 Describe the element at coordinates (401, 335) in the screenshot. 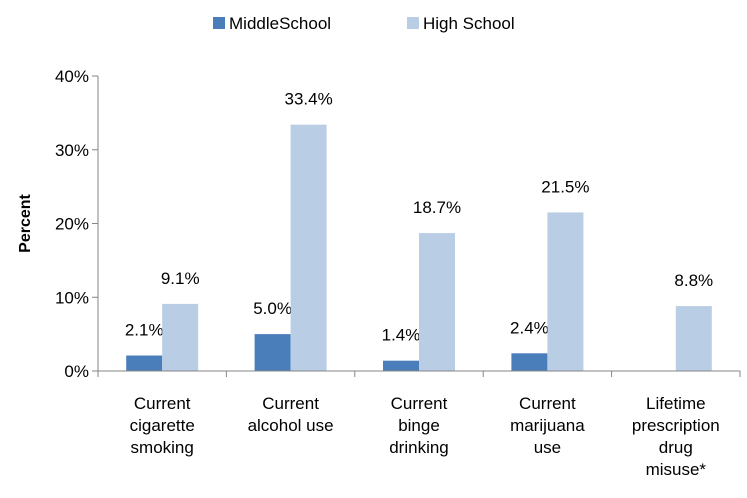

I see `data-label: 1.4%` at that location.